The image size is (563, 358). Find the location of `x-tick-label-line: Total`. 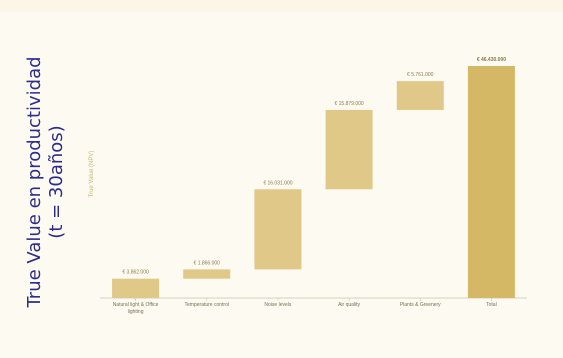

x-tick-label-line: Total is located at coordinates (491, 305).